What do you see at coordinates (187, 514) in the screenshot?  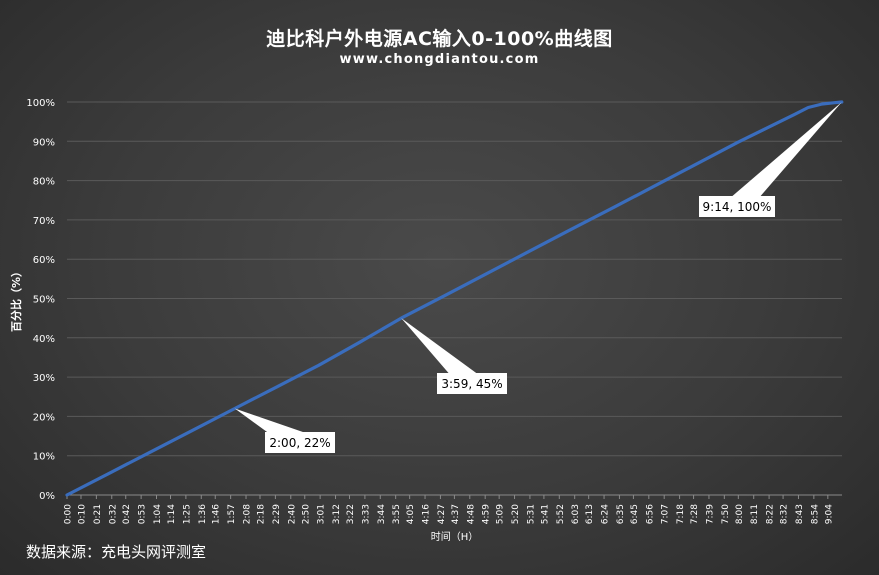 I see `x-tick-label: 1:25` at bounding box center [187, 514].